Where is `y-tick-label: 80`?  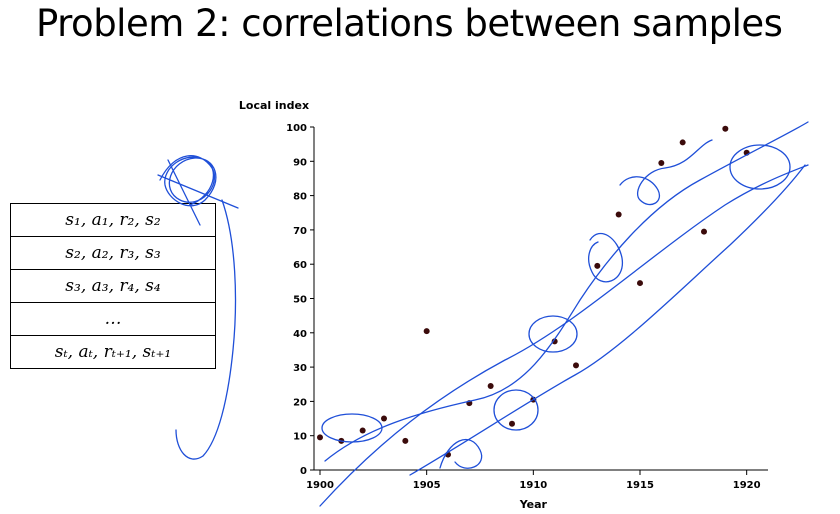
y-tick-label: 80 is located at coordinates (300, 197).